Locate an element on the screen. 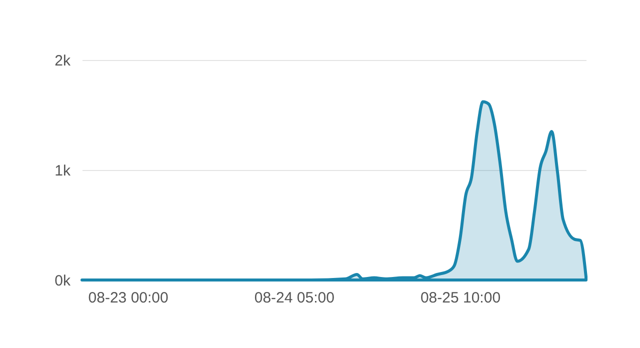 The image size is (640, 348). y-tick-label: 2k is located at coordinates (62, 61).